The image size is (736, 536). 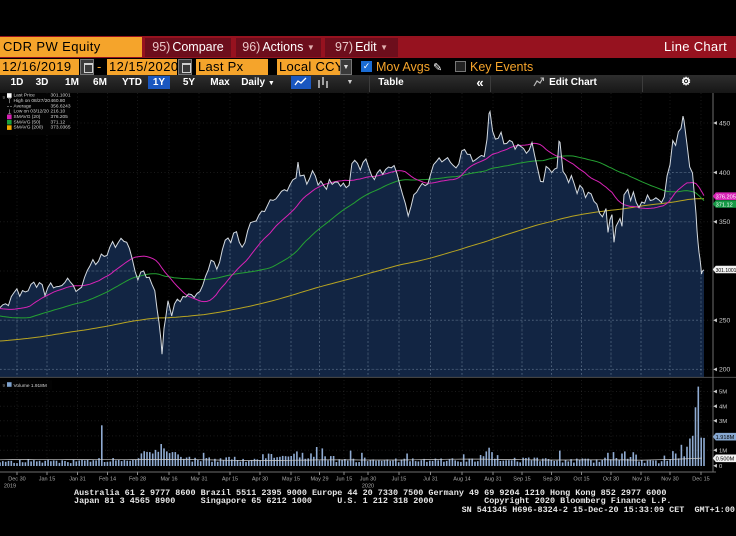 I want to click on svg-text: 216.10, so click(x=58, y=112).